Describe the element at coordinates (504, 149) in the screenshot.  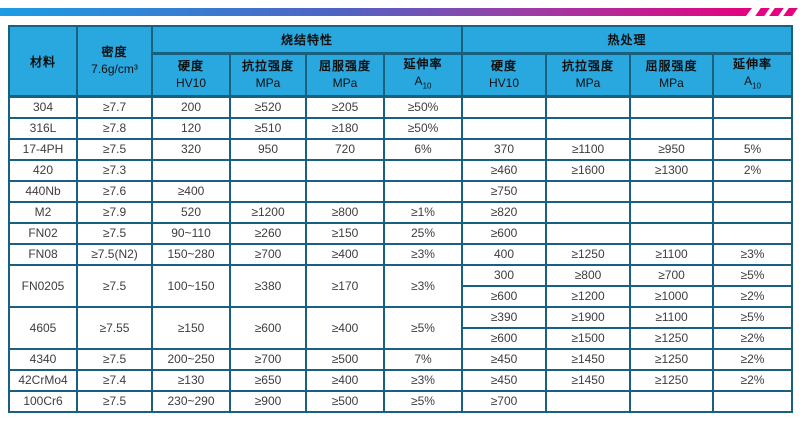
I see `cell-heat-hardness: 370` at that location.